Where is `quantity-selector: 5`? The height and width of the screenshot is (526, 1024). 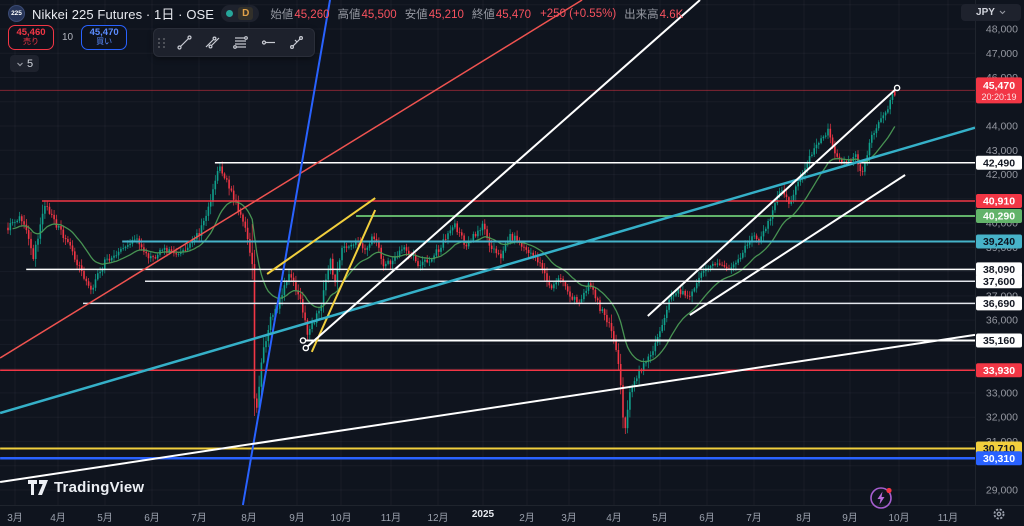 quantity-selector: 5 is located at coordinates (25, 63).